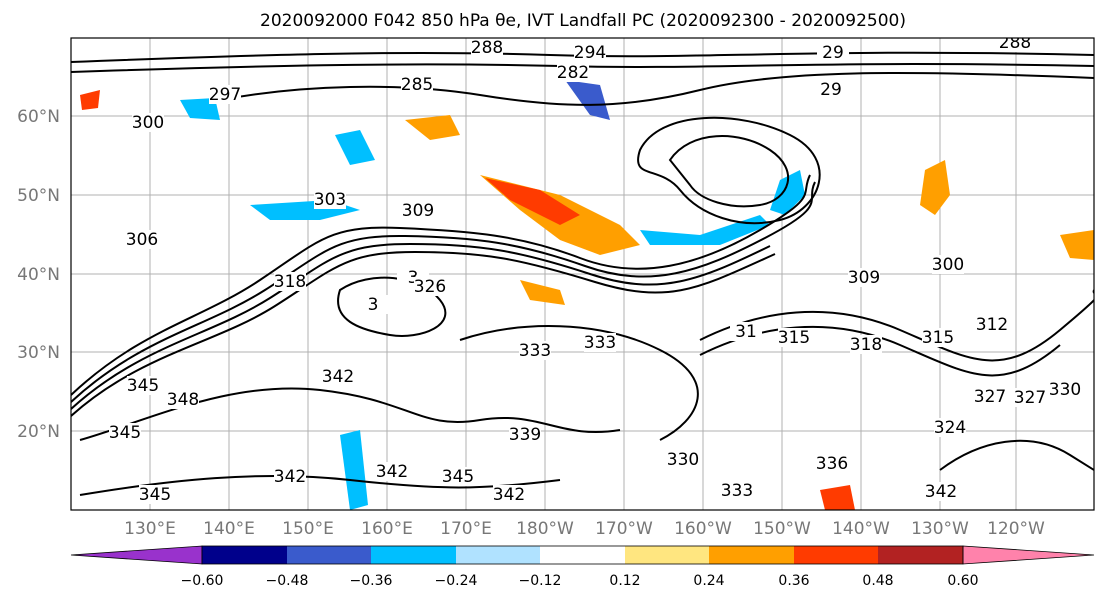 The height and width of the screenshot is (603, 1105). What do you see at coordinates (782, 529) in the screenshot?
I see `lon-tick-label: 150°W` at bounding box center [782, 529].